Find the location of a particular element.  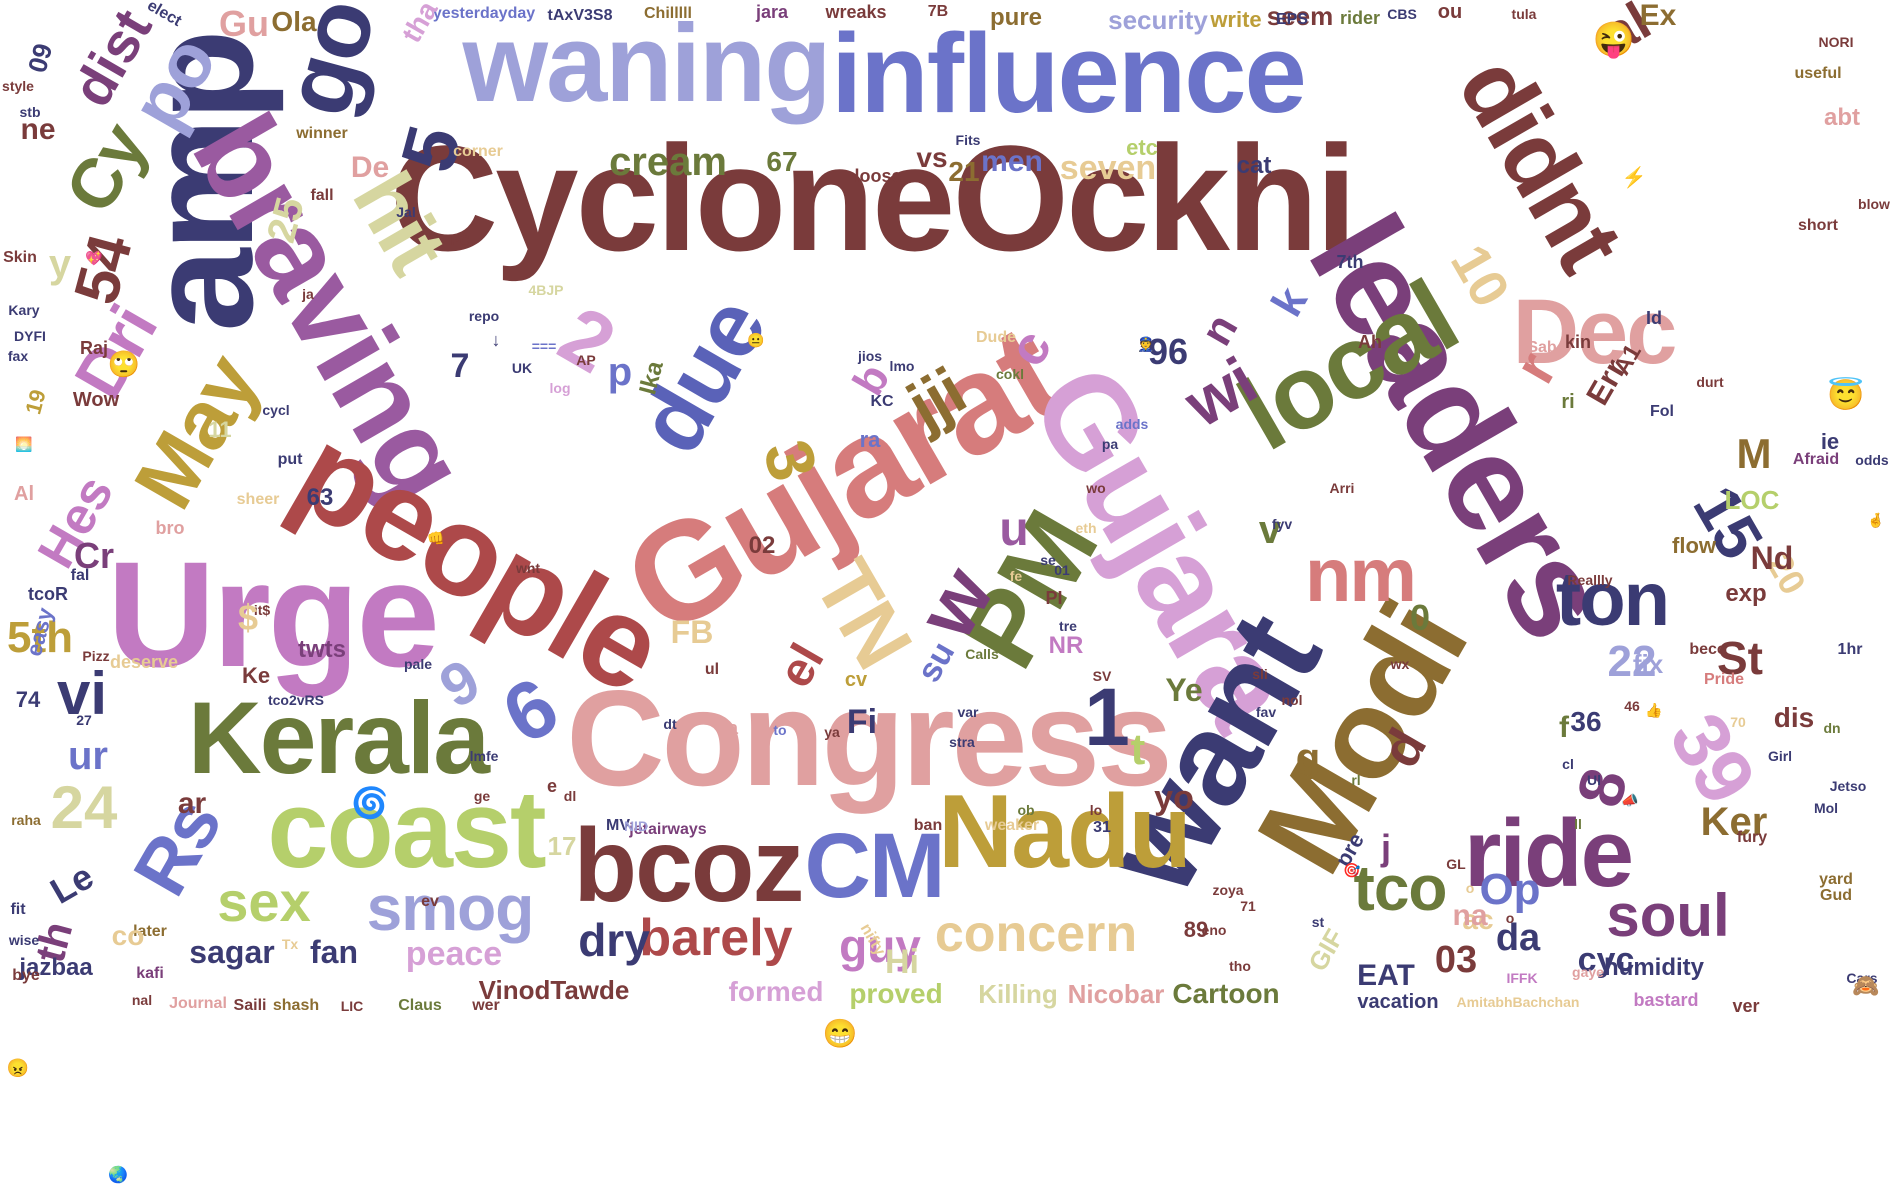

cloud-word: Dec is located at coordinates (1595, 332).